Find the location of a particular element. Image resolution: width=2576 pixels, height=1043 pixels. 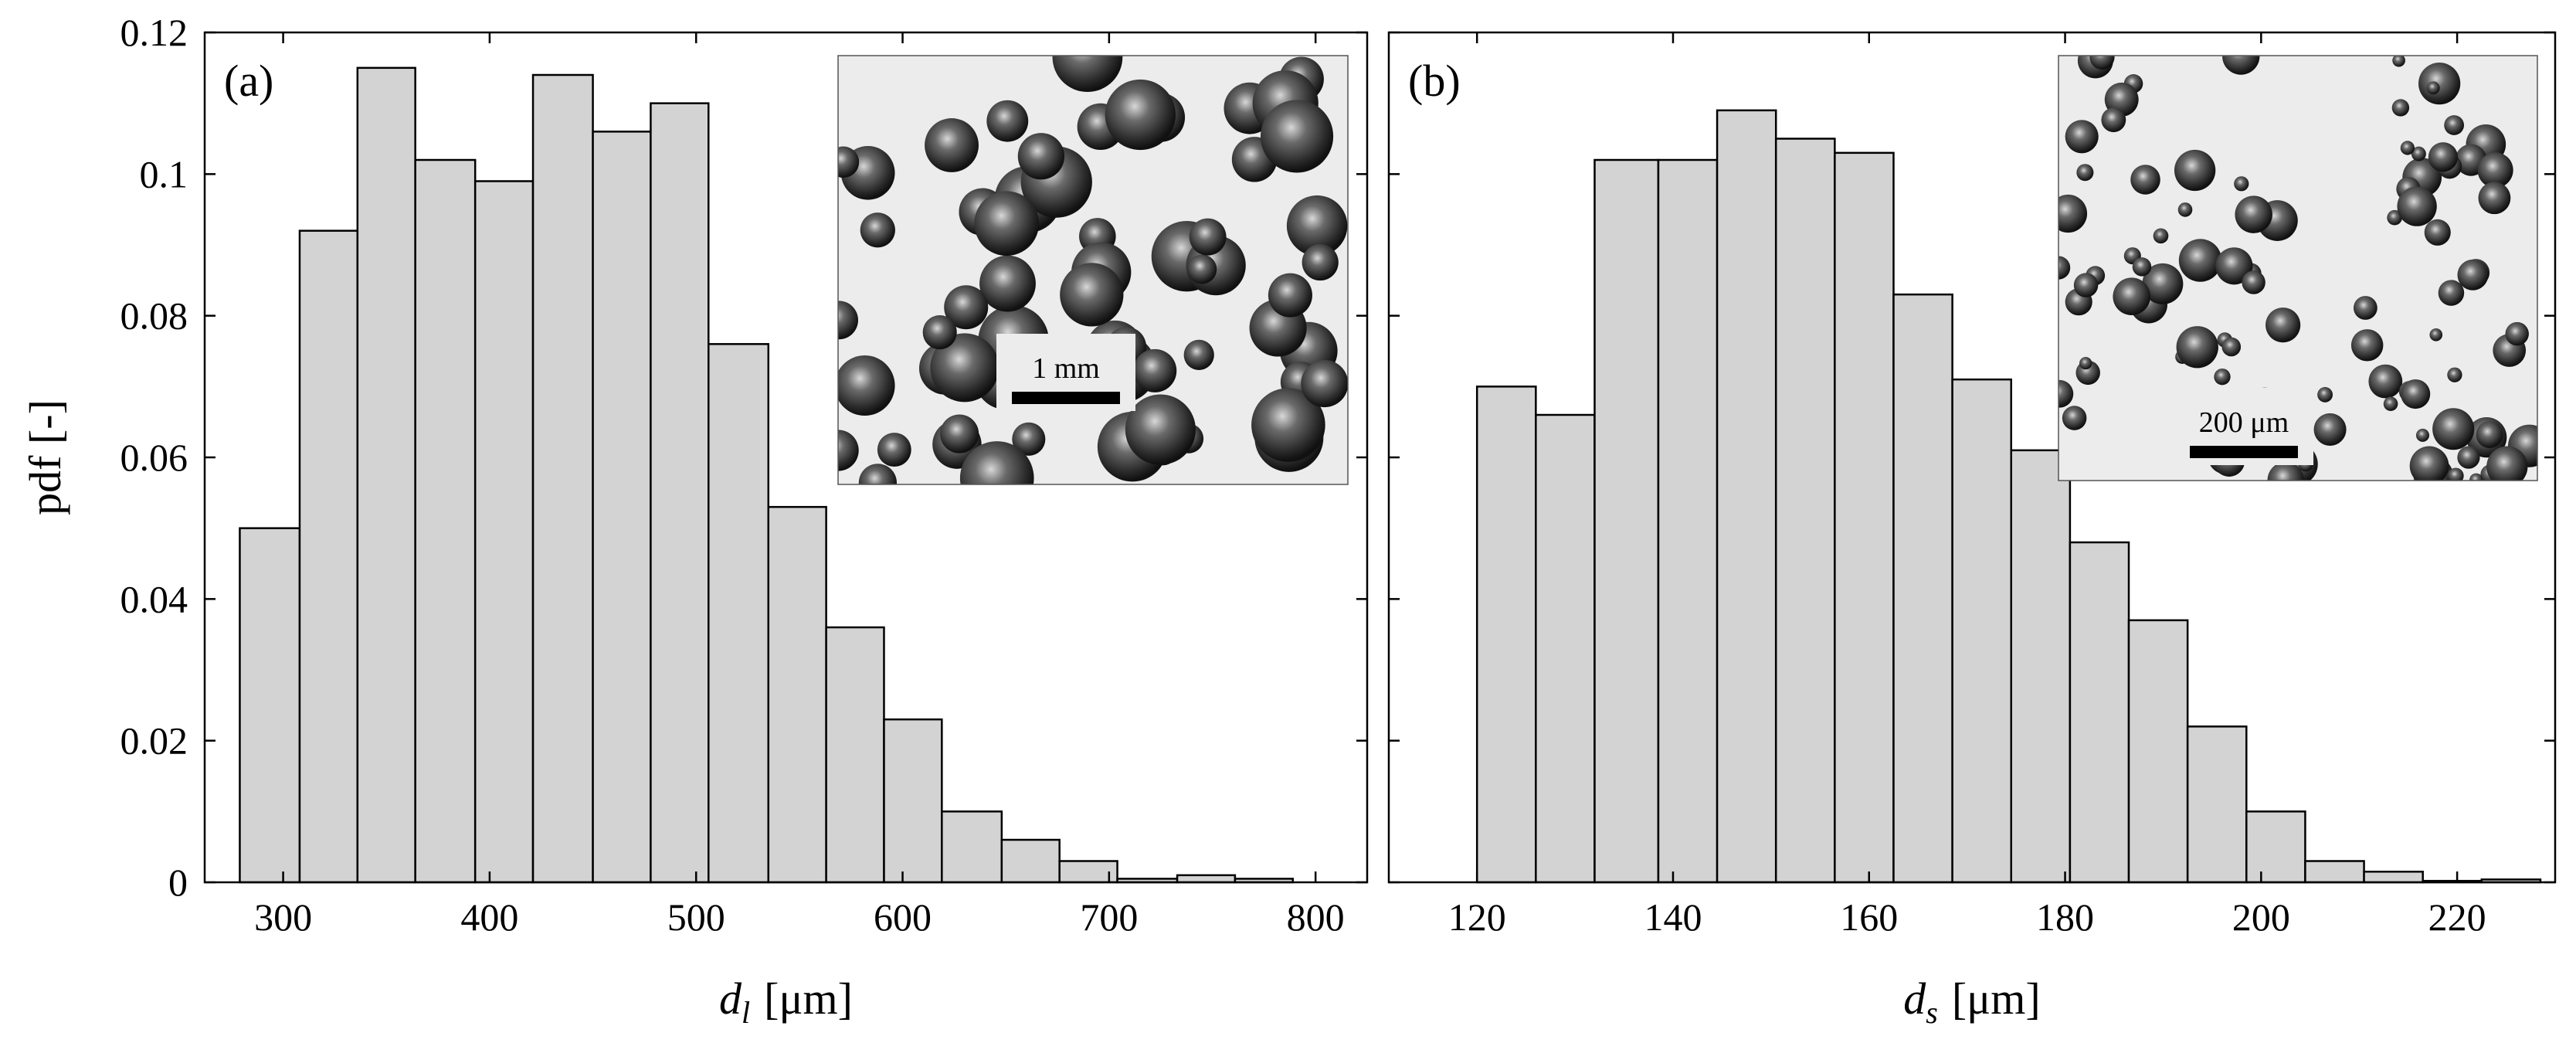

x-axis-subscript: s is located at coordinates (1932, 1012).